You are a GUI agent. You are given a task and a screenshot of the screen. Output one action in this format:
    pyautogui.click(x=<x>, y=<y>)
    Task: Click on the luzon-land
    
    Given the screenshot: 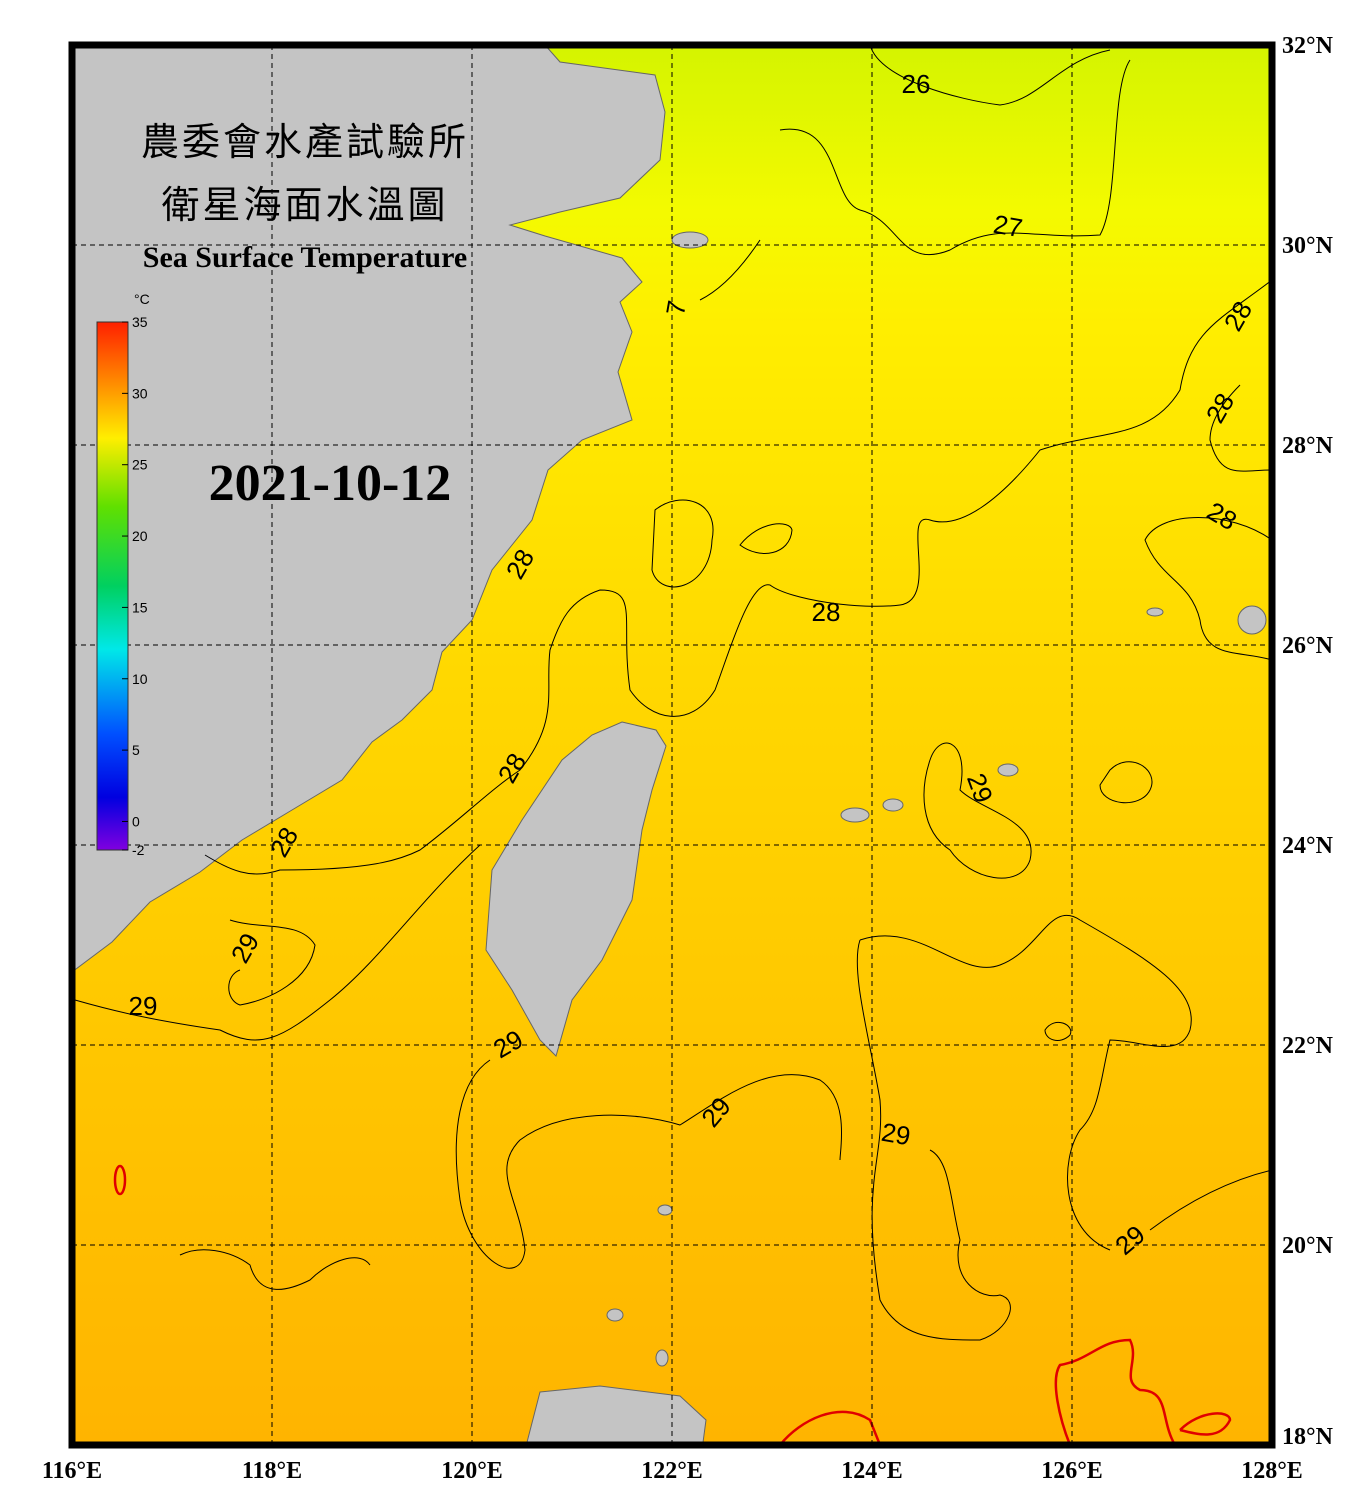 What is the action you would take?
    pyautogui.click(x=616, y=1415)
    